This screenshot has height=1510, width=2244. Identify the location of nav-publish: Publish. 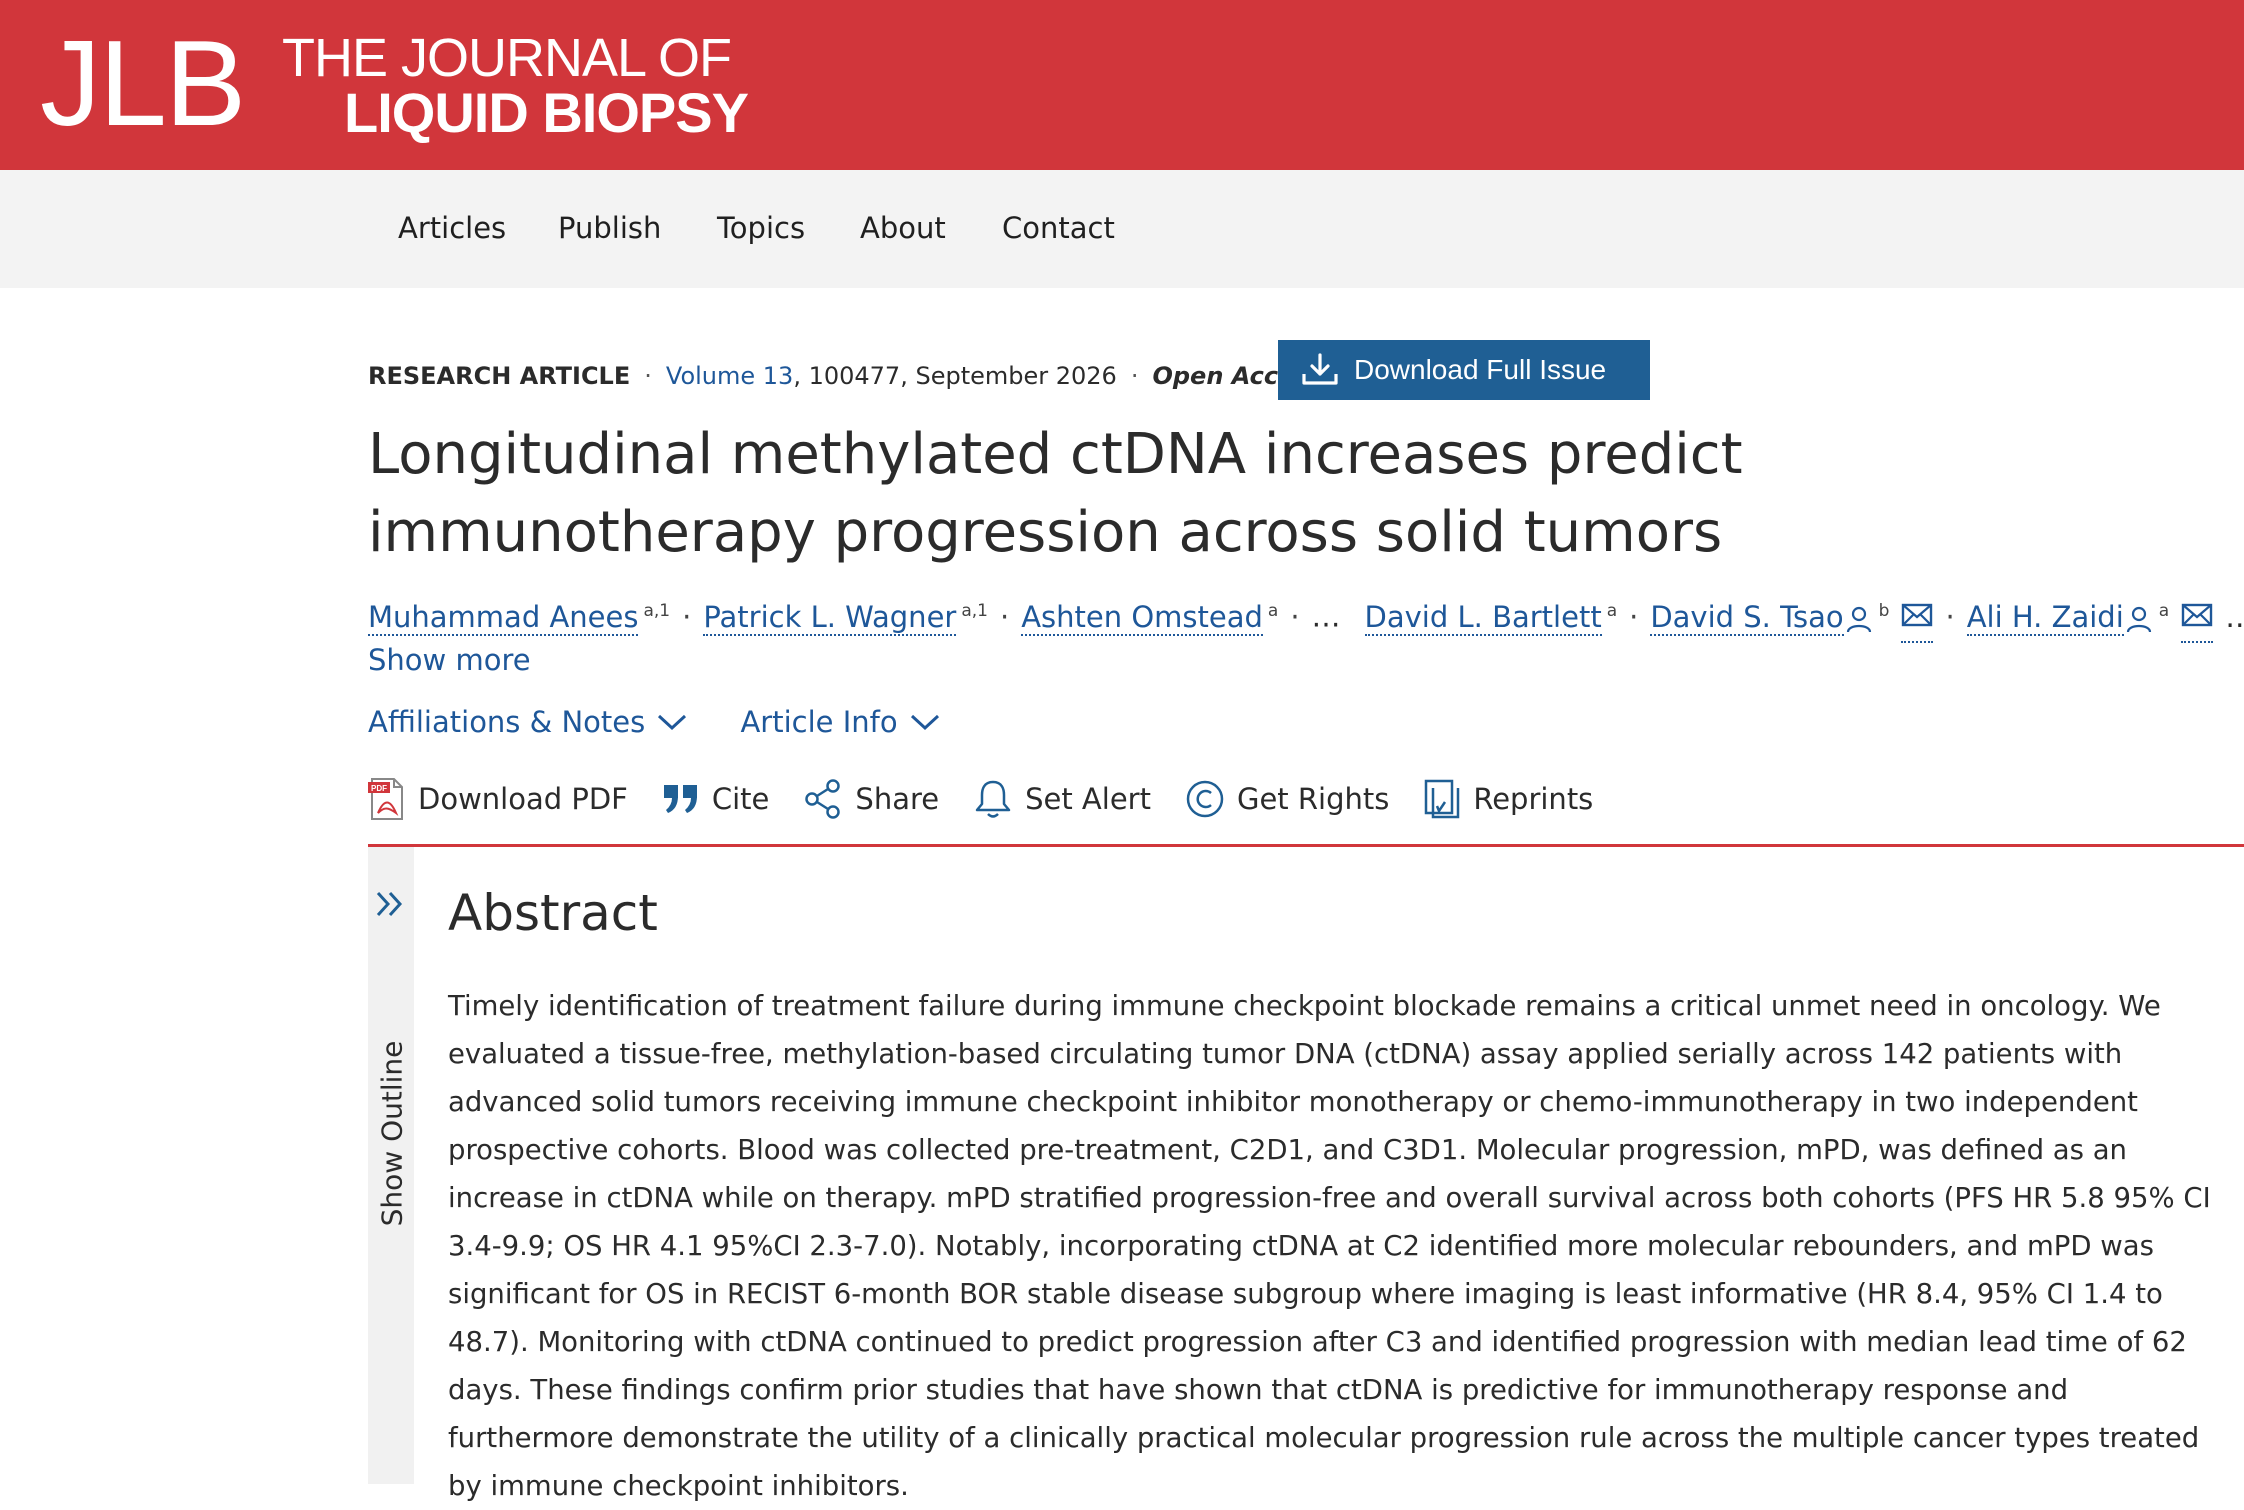
(610, 228).